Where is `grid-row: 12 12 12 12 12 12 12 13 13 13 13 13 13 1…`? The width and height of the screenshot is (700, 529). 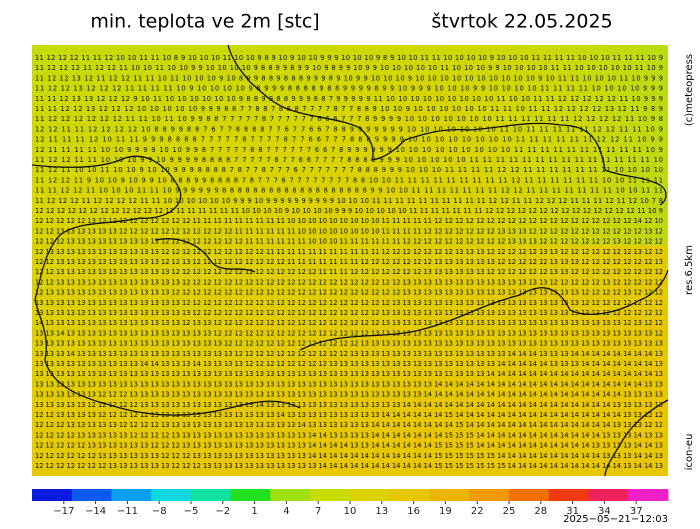 grid-row: 12 12 12 12 12 12 12 13 13 13 13 13 13 1… is located at coordinates (349, 466).